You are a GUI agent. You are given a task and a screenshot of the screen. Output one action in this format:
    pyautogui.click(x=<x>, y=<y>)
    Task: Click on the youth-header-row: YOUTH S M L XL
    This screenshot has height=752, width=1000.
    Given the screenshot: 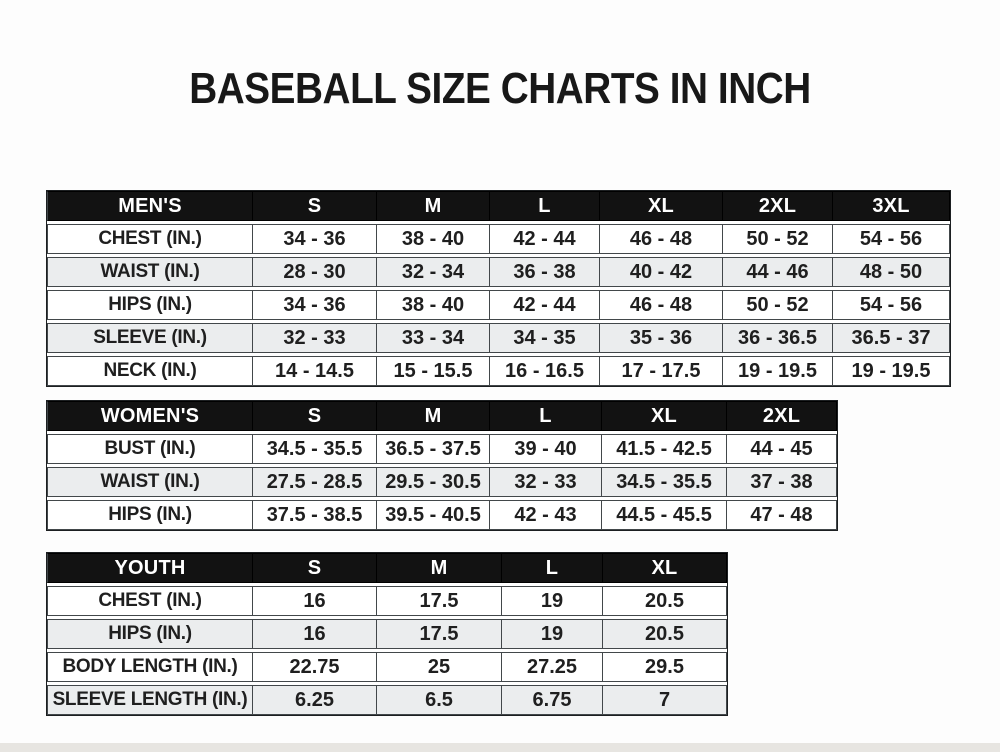 What is the action you would take?
    pyautogui.click(x=387, y=568)
    